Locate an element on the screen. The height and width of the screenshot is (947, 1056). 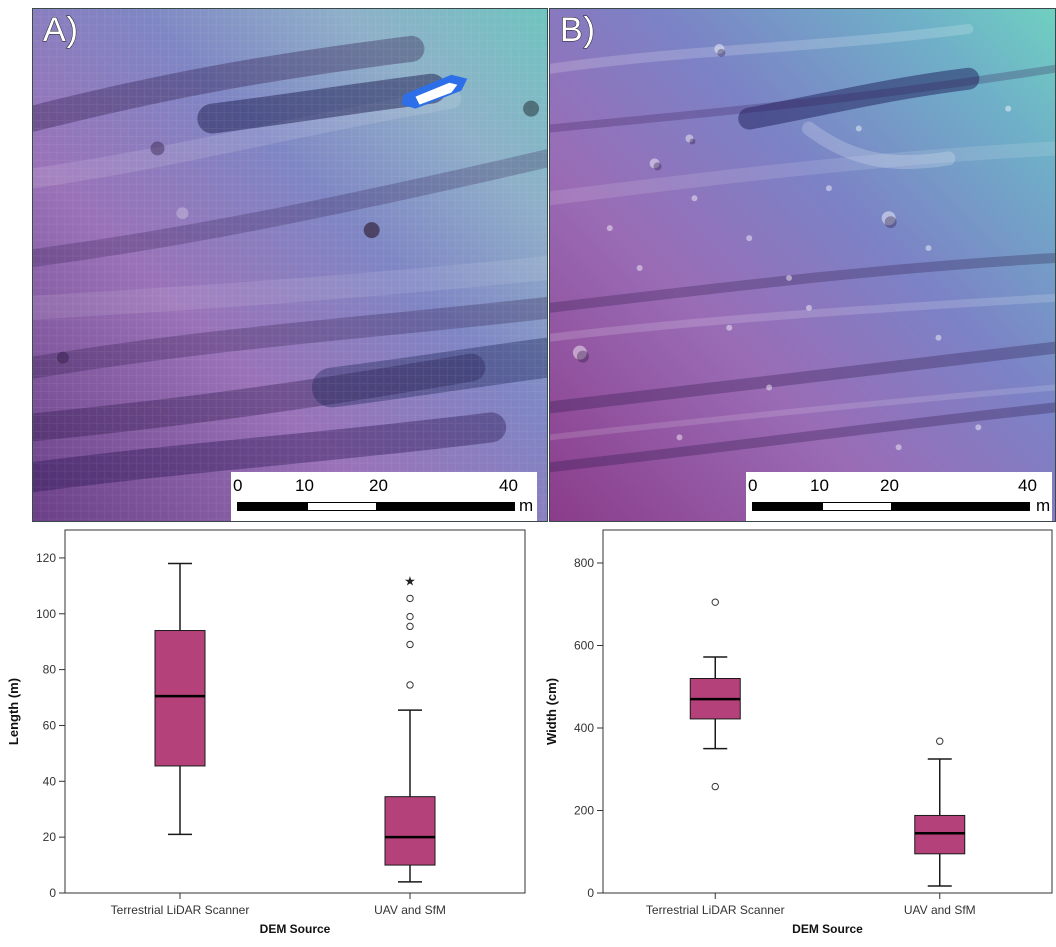
y-tick-label: 200 is located at coordinates (584, 811).